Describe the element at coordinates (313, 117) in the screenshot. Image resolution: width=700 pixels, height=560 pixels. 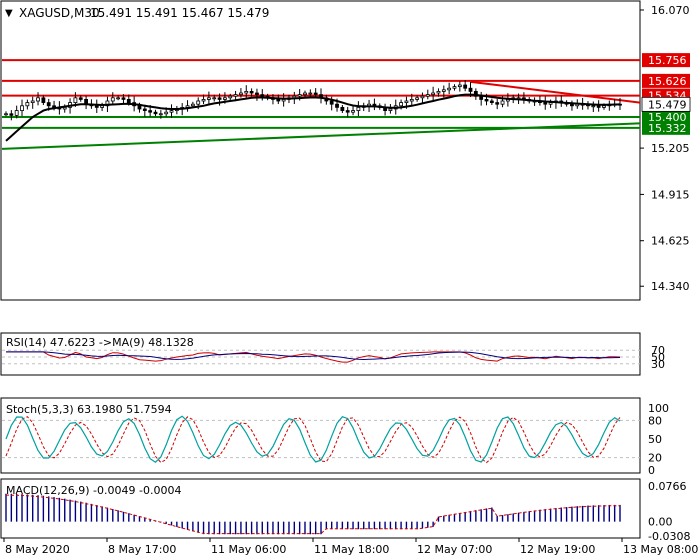
I see `moving-average-line` at that location.